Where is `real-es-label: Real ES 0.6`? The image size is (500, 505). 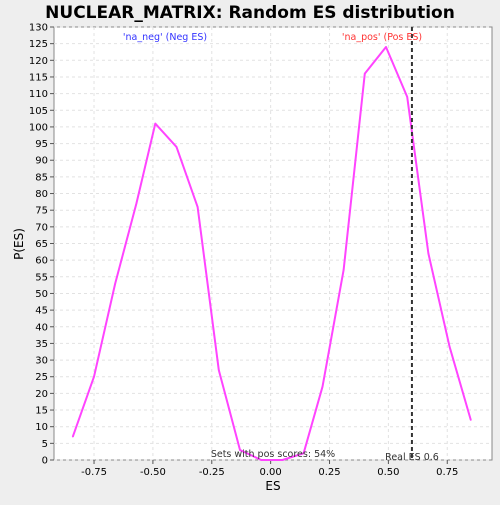 real-es-label: Real ES 0.6 is located at coordinates (412, 457).